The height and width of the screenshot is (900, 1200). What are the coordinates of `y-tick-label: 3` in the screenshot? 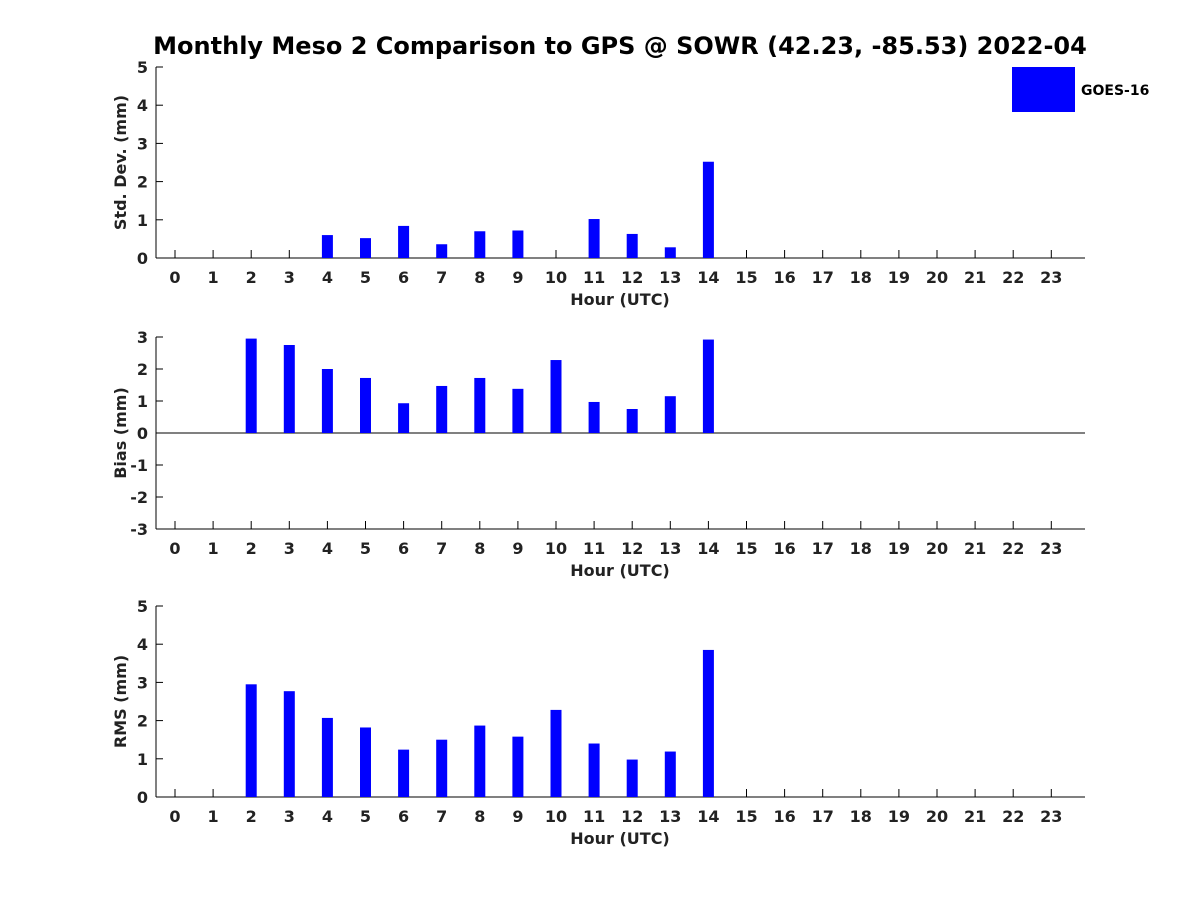 It's located at (142, 337).